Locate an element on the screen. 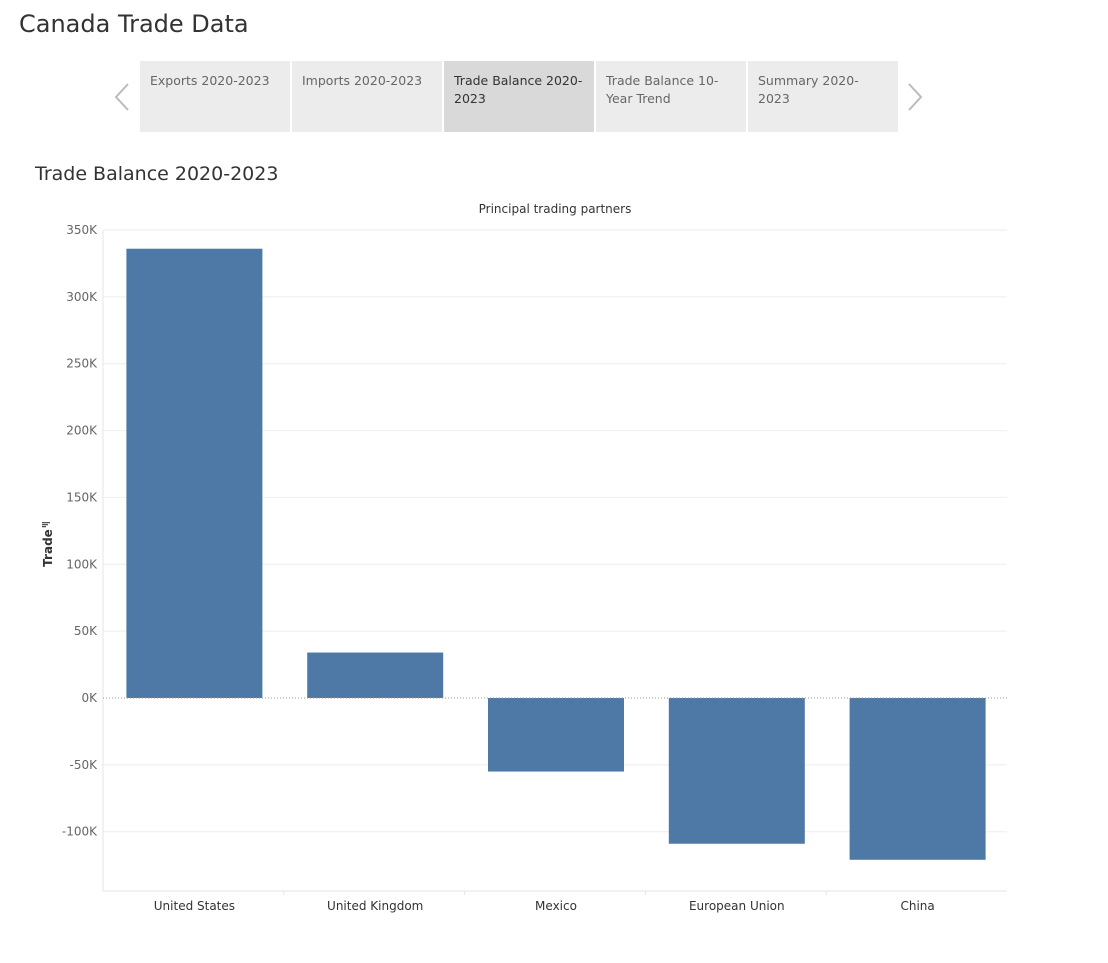 The width and height of the screenshot is (1108, 963). bar-china is located at coordinates (917, 779).